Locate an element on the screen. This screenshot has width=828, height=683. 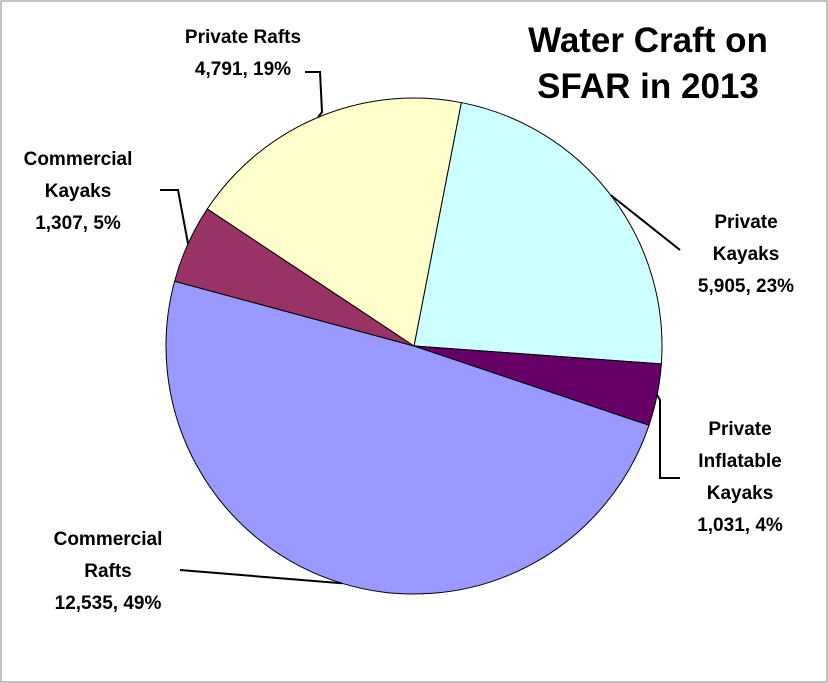
value-label: 5,905, 23% is located at coordinates (746, 286).